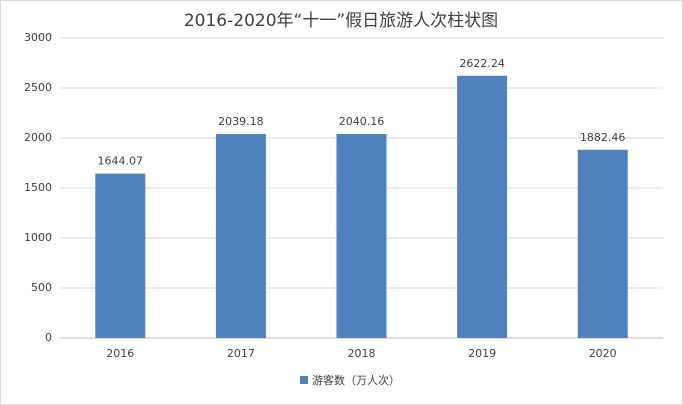 Image resolution: width=683 pixels, height=405 pixels. Describe the element at coordinates (304, 380) in the screenshot. I see `legend-swatch` at that location.